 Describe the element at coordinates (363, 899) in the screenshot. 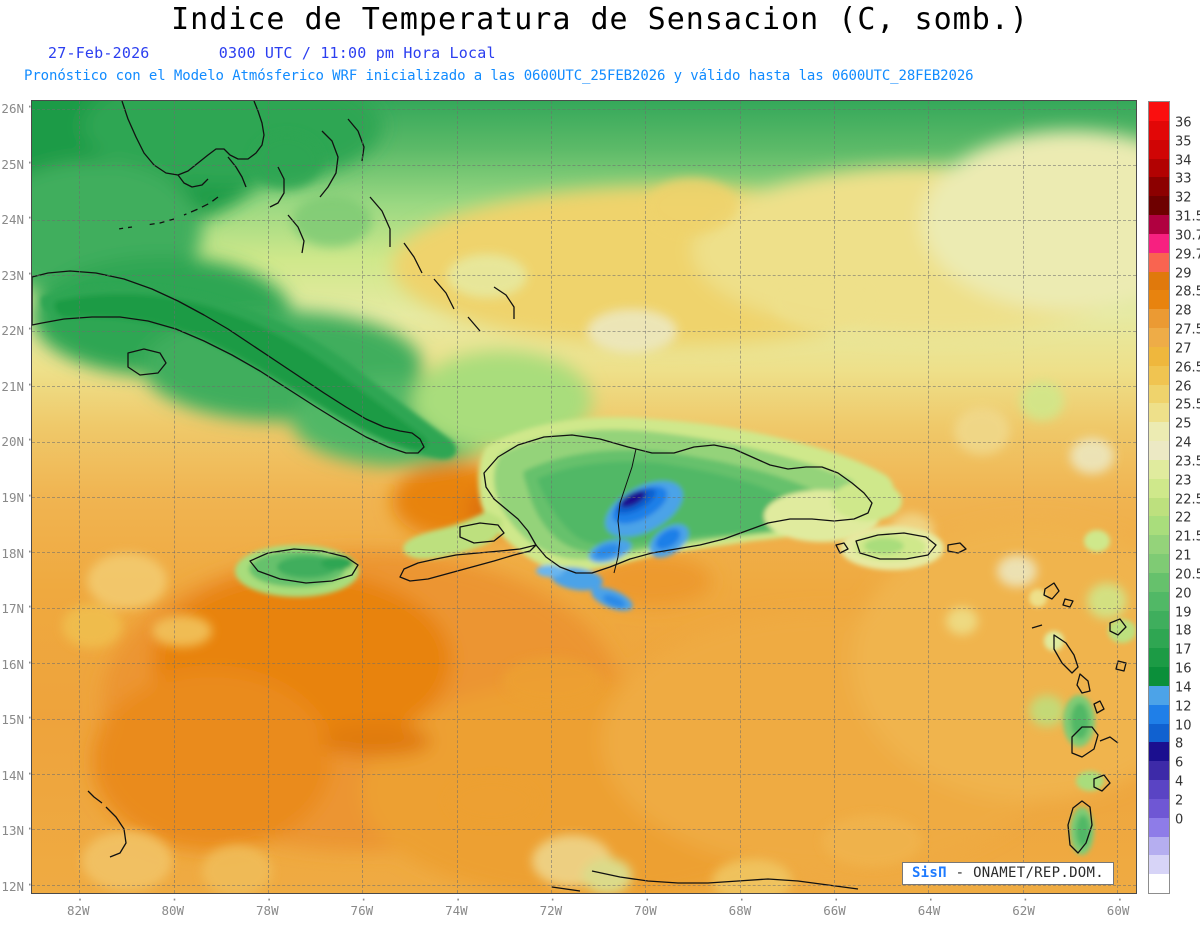

I see `x-tick-mark-76W: ·` at that location.